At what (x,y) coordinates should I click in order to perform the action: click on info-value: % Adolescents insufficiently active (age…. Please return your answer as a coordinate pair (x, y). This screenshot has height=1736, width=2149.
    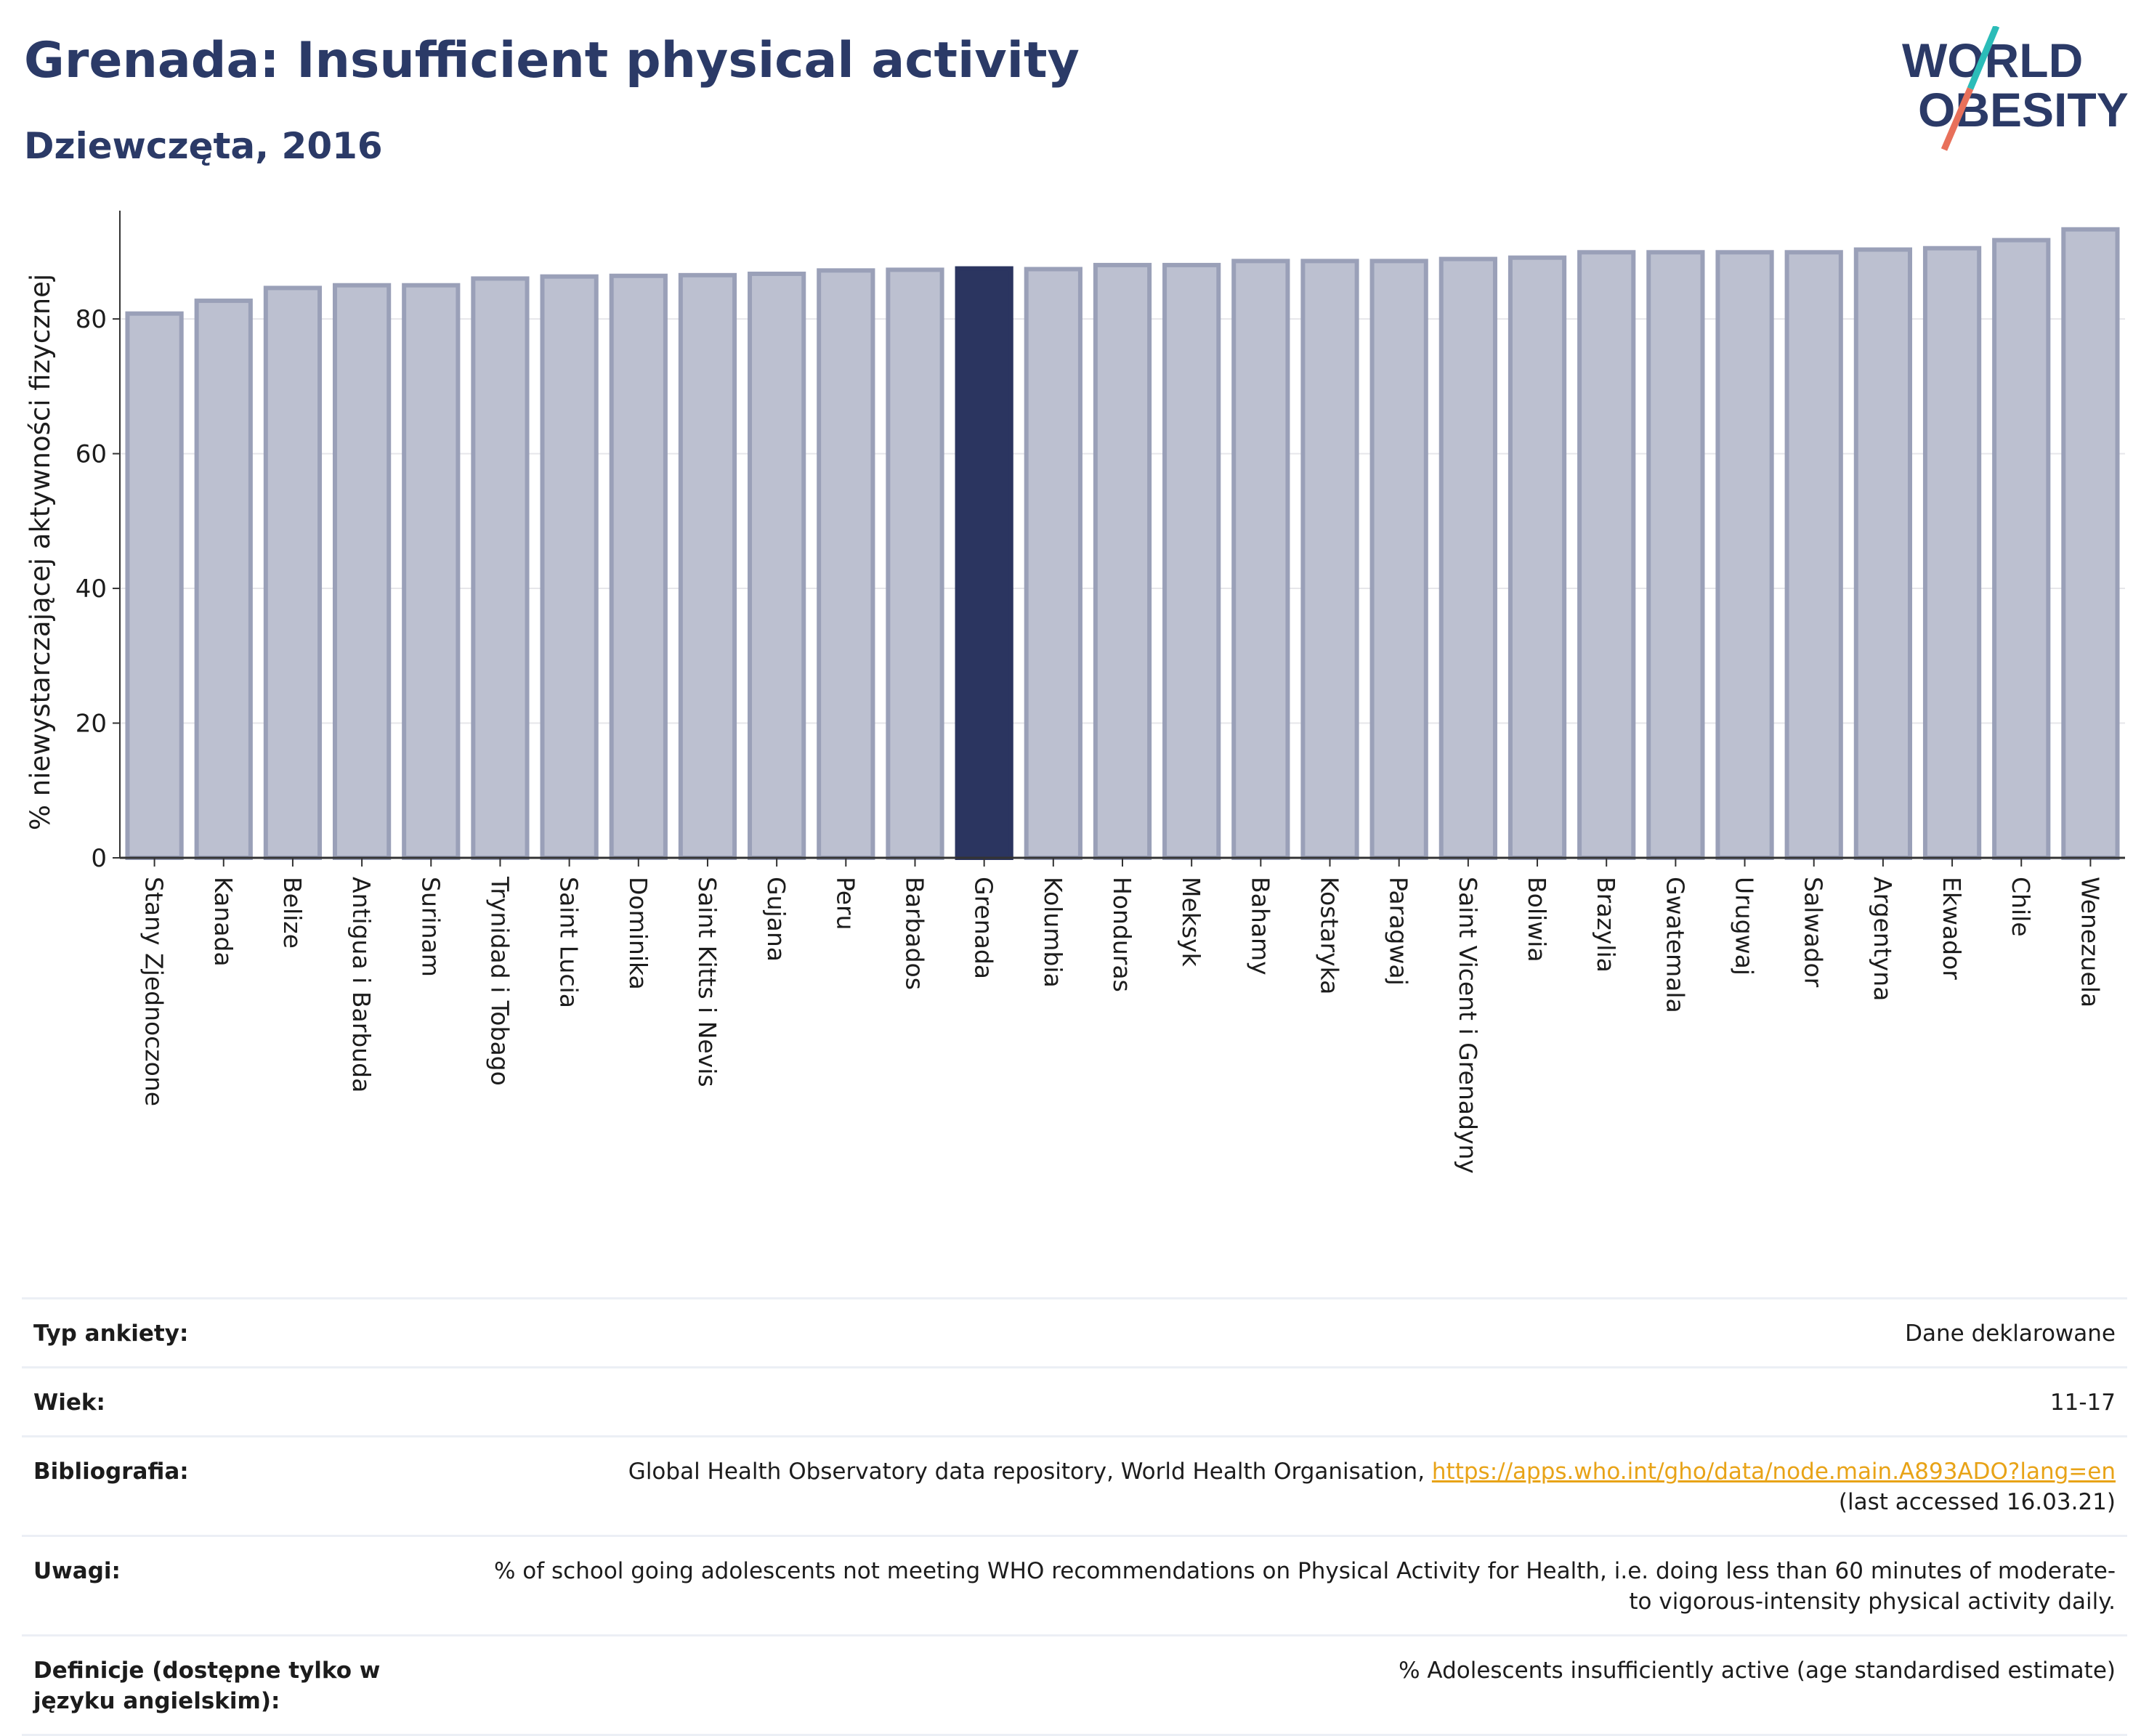
    Looking at the image, I should click on (1757, 1671).